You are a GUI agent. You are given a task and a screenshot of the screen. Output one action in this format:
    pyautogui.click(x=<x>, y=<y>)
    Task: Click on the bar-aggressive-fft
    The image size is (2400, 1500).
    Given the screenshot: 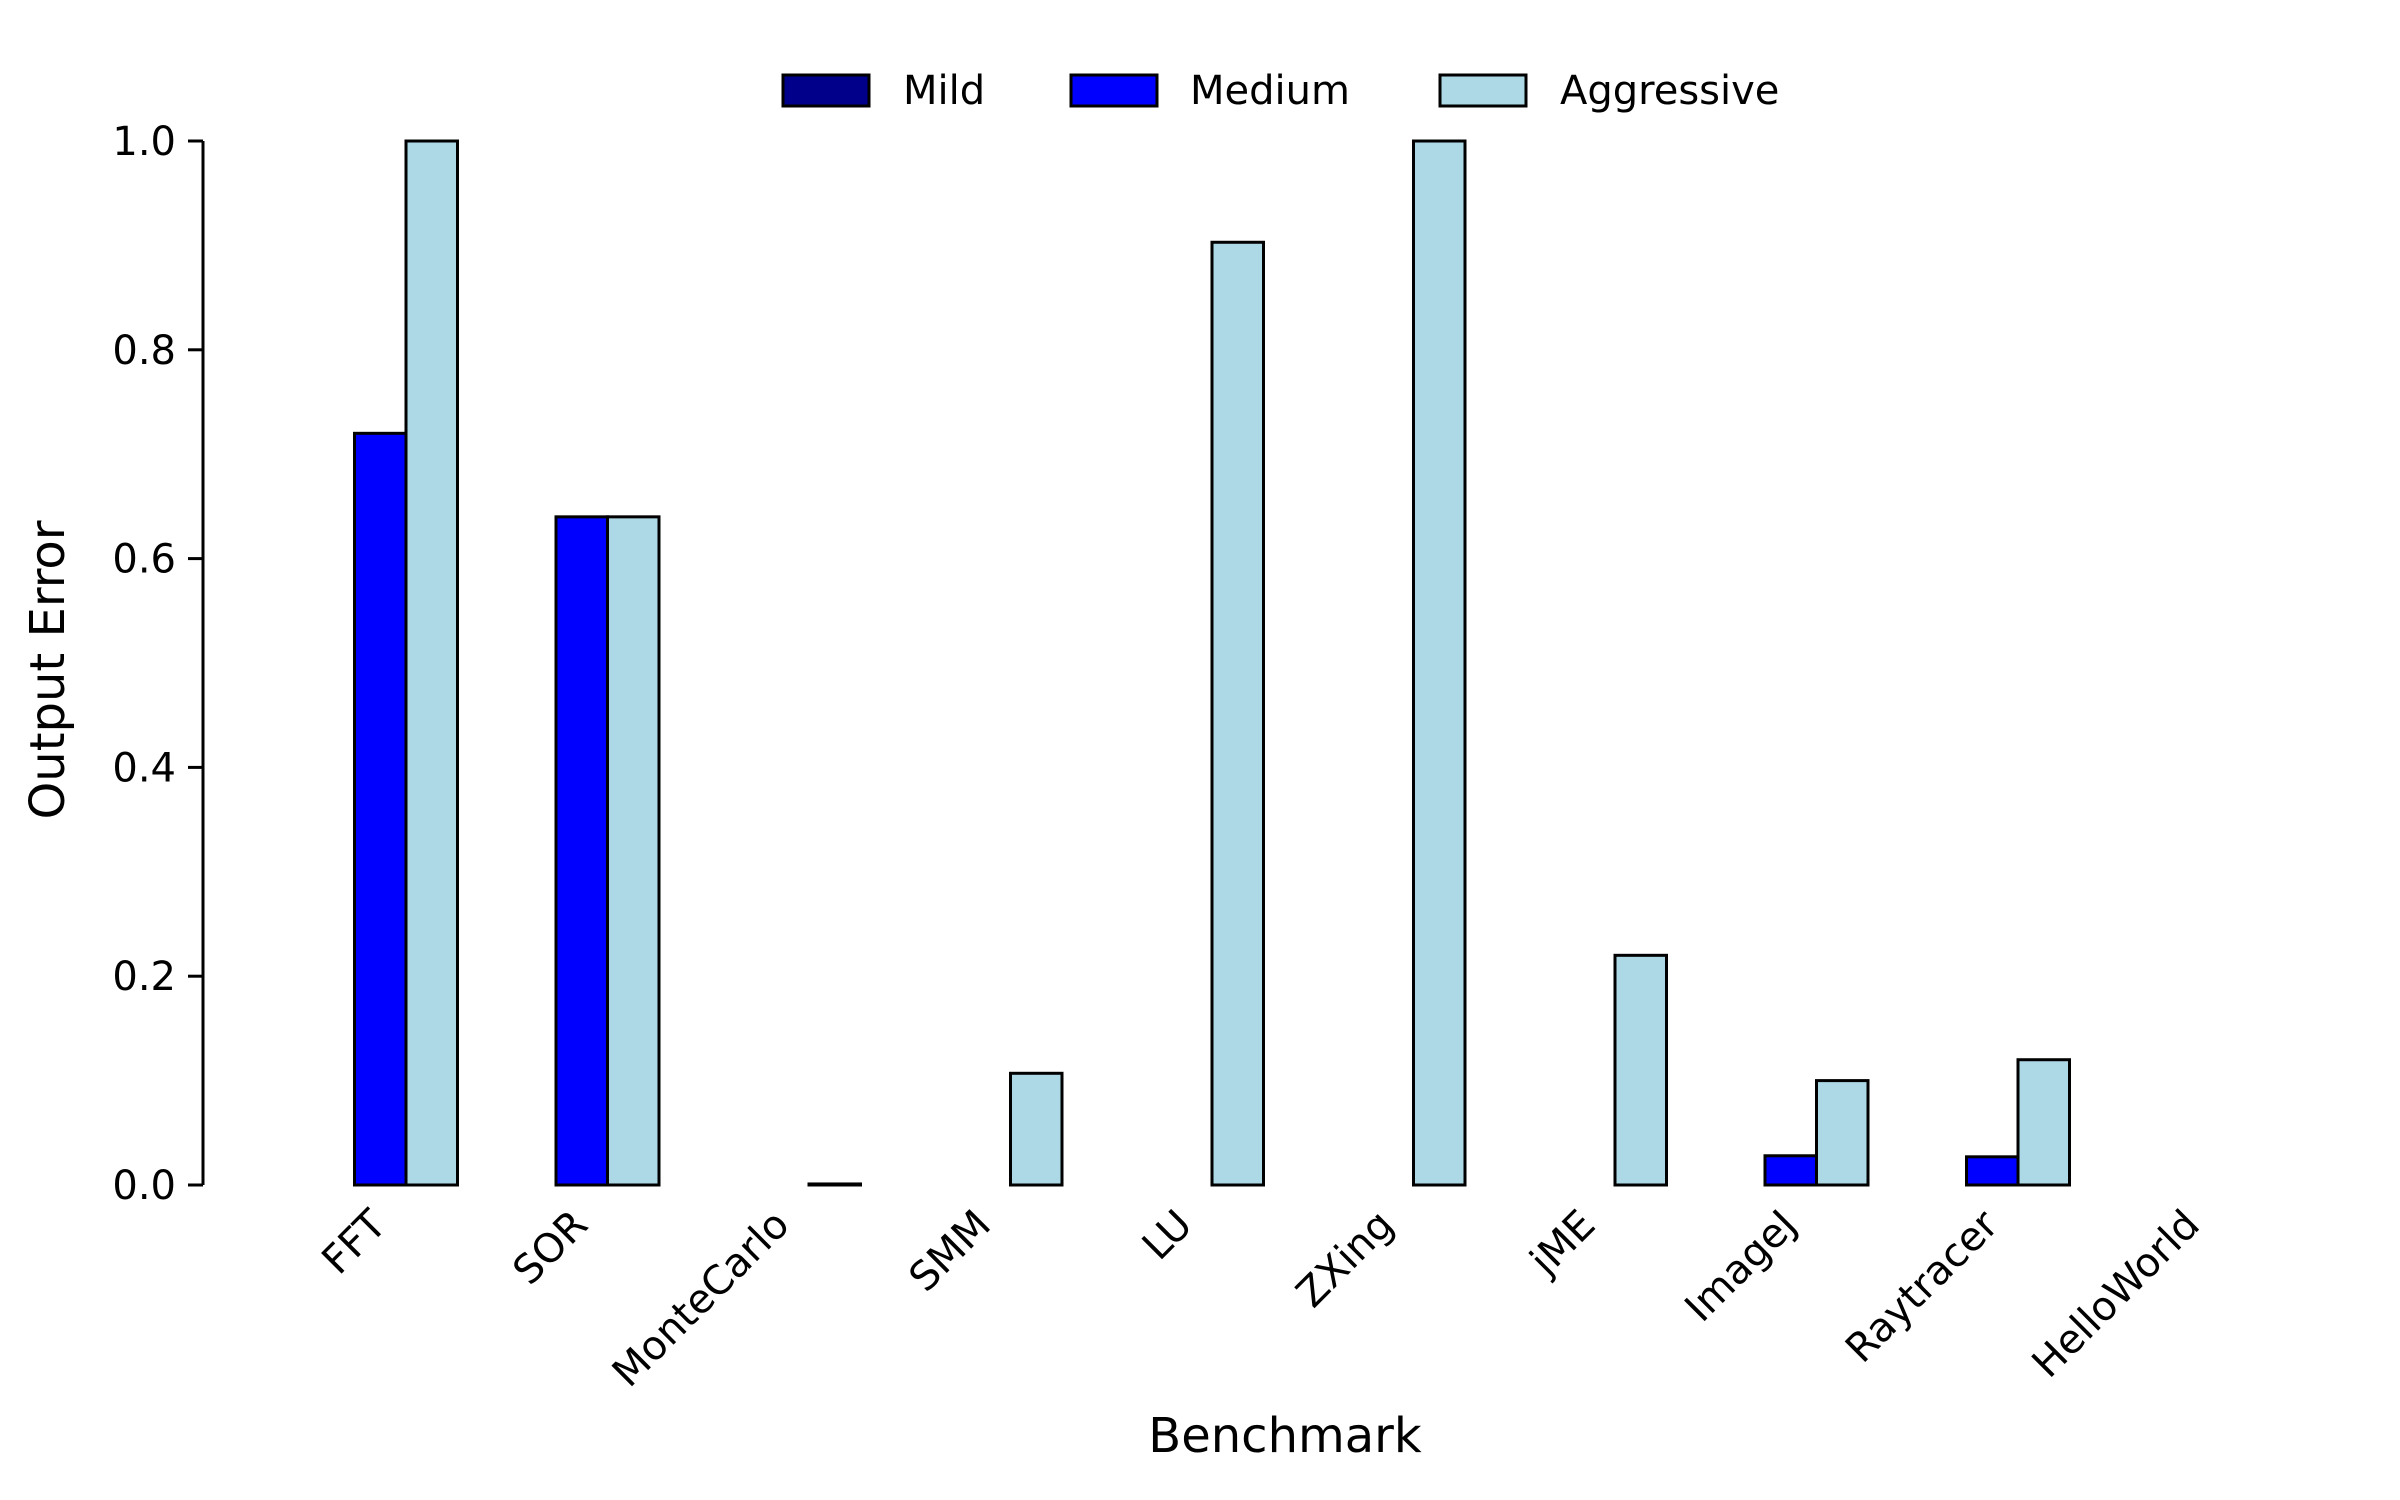 What is the action you would take?
    pyautogui.click(x=431, y=663)
    